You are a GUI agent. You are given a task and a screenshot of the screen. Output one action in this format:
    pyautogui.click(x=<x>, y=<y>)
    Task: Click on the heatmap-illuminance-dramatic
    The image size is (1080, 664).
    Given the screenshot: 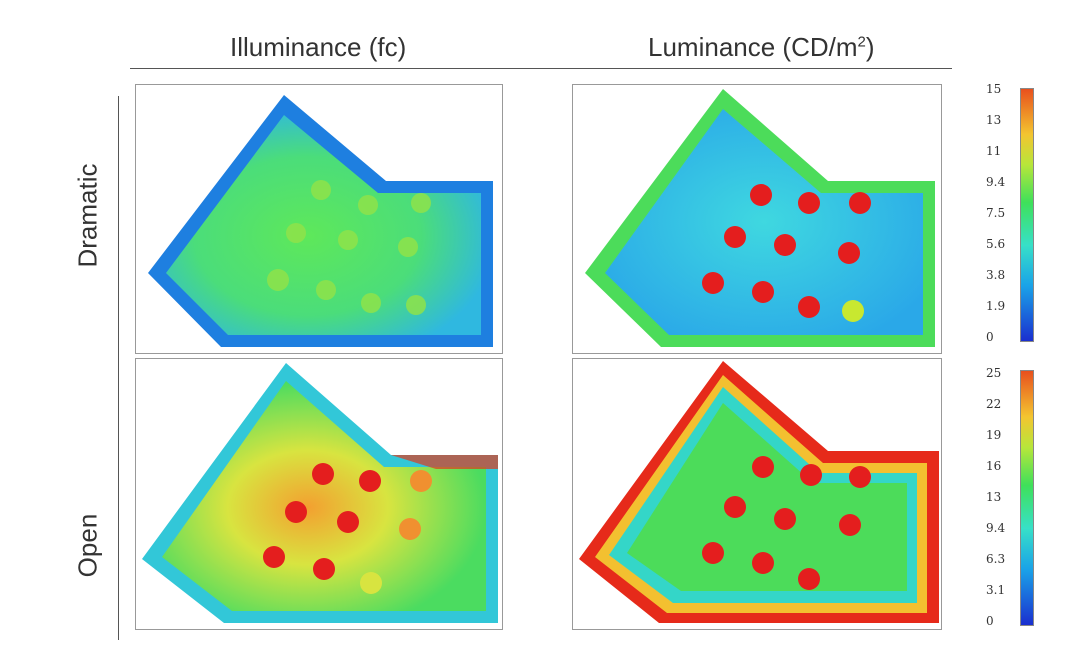 What is the action you would take?
    pyautogui.click(x=320, y=221)
    